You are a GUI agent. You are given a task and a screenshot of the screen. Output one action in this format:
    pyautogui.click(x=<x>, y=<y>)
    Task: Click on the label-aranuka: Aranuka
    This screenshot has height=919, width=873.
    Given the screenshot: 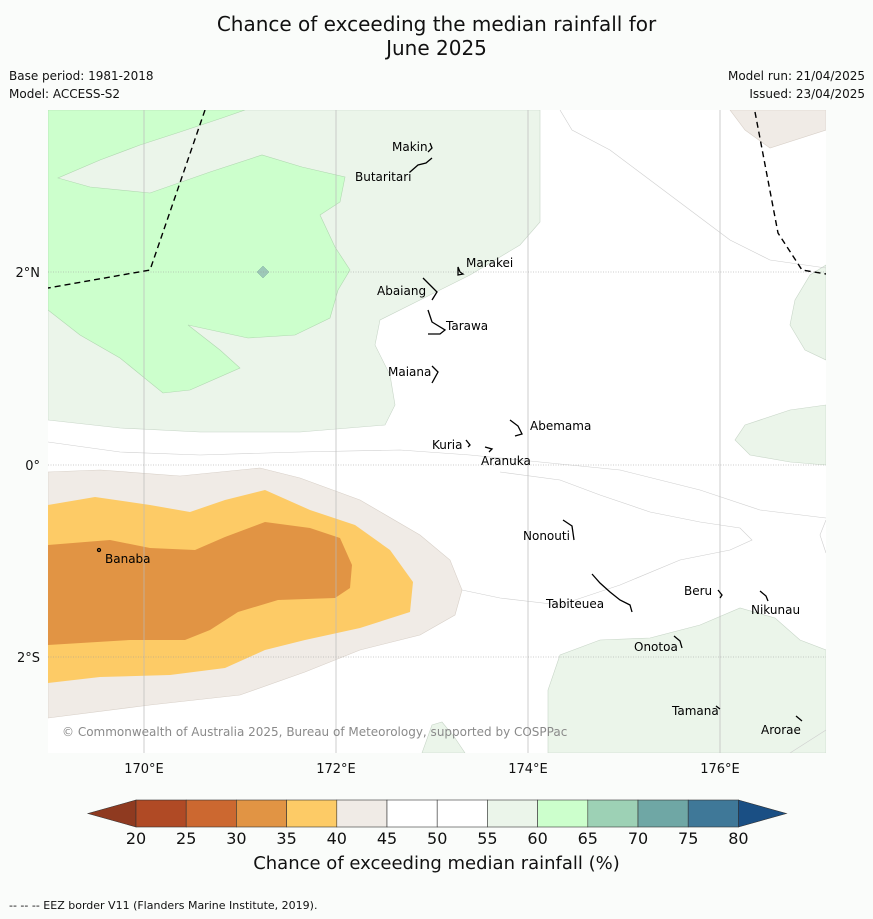 What is the action you would take?
    pyautogui.click(x=506, y=461)
    